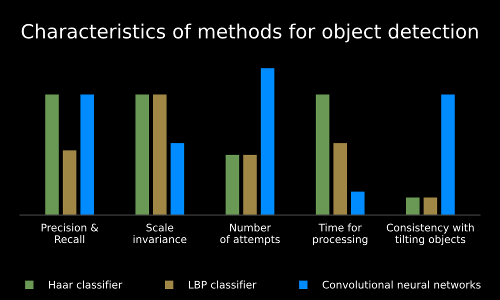  What do you see at coordinates (250, 234) in the screenshot?
I see `x-tick-label: Number of attempts` at bounding box center [250, 234].